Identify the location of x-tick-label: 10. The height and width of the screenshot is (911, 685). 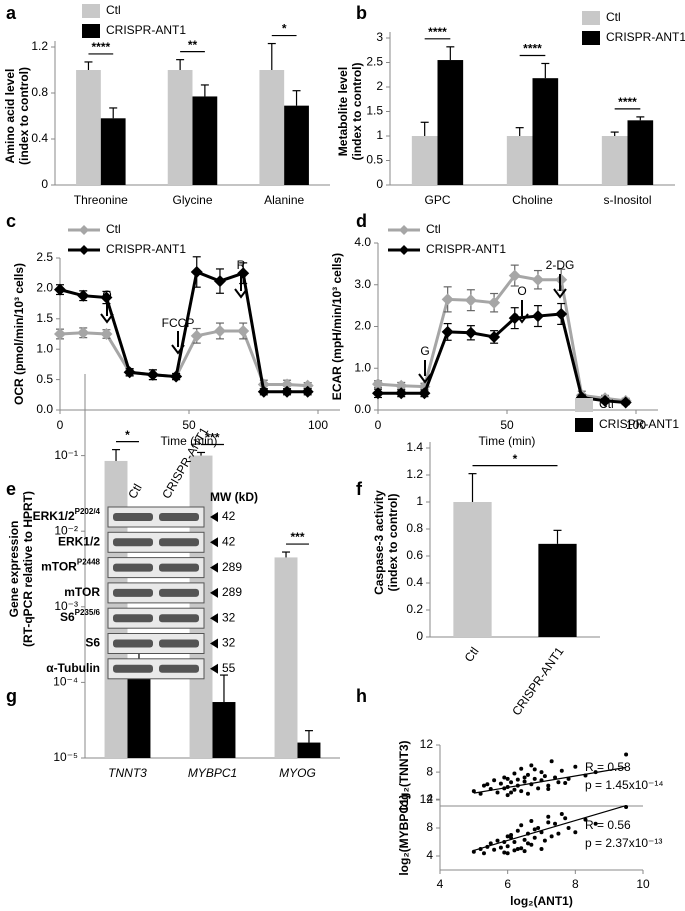
(643, 884).